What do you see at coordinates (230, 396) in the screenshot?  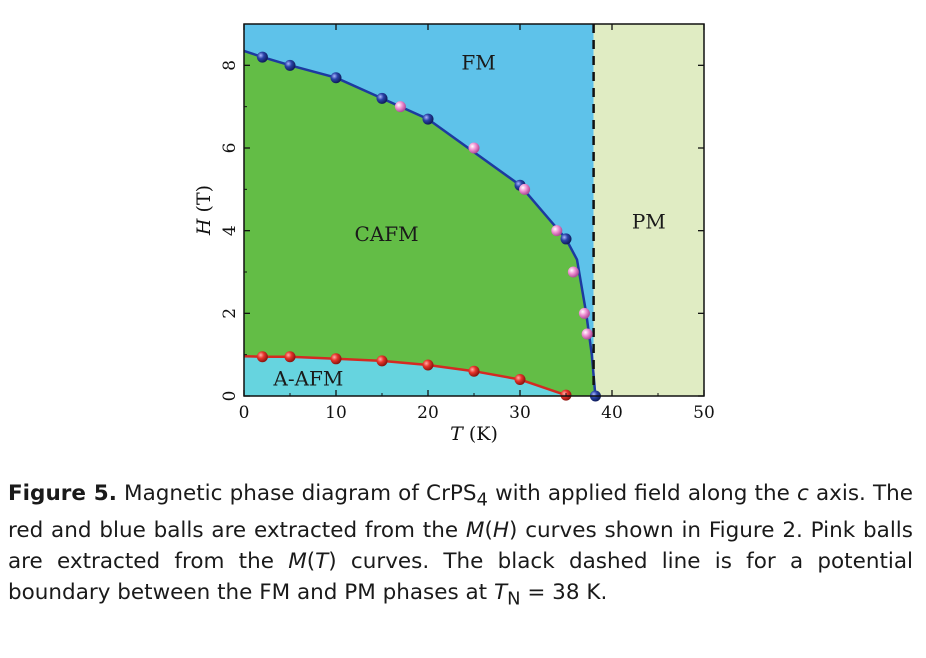 I see `y-tick-label: 0` at bounding box center [230, 396].